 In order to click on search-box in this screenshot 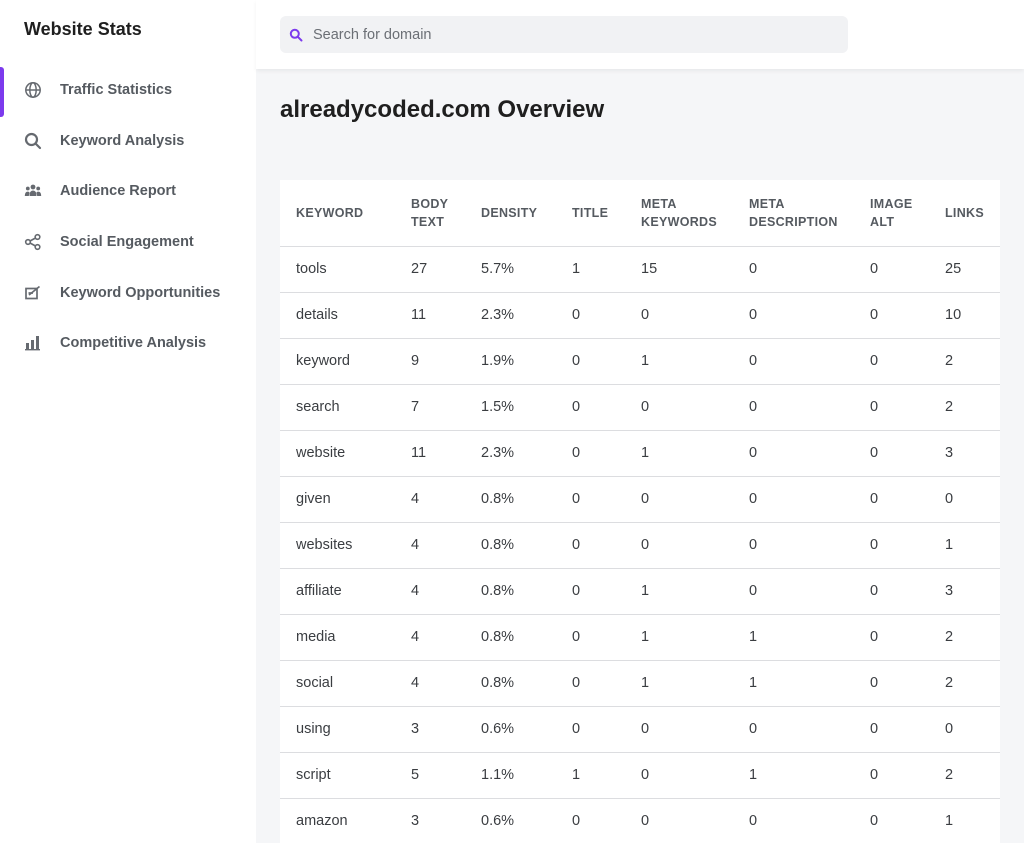, I will do `click(564, 34)`.